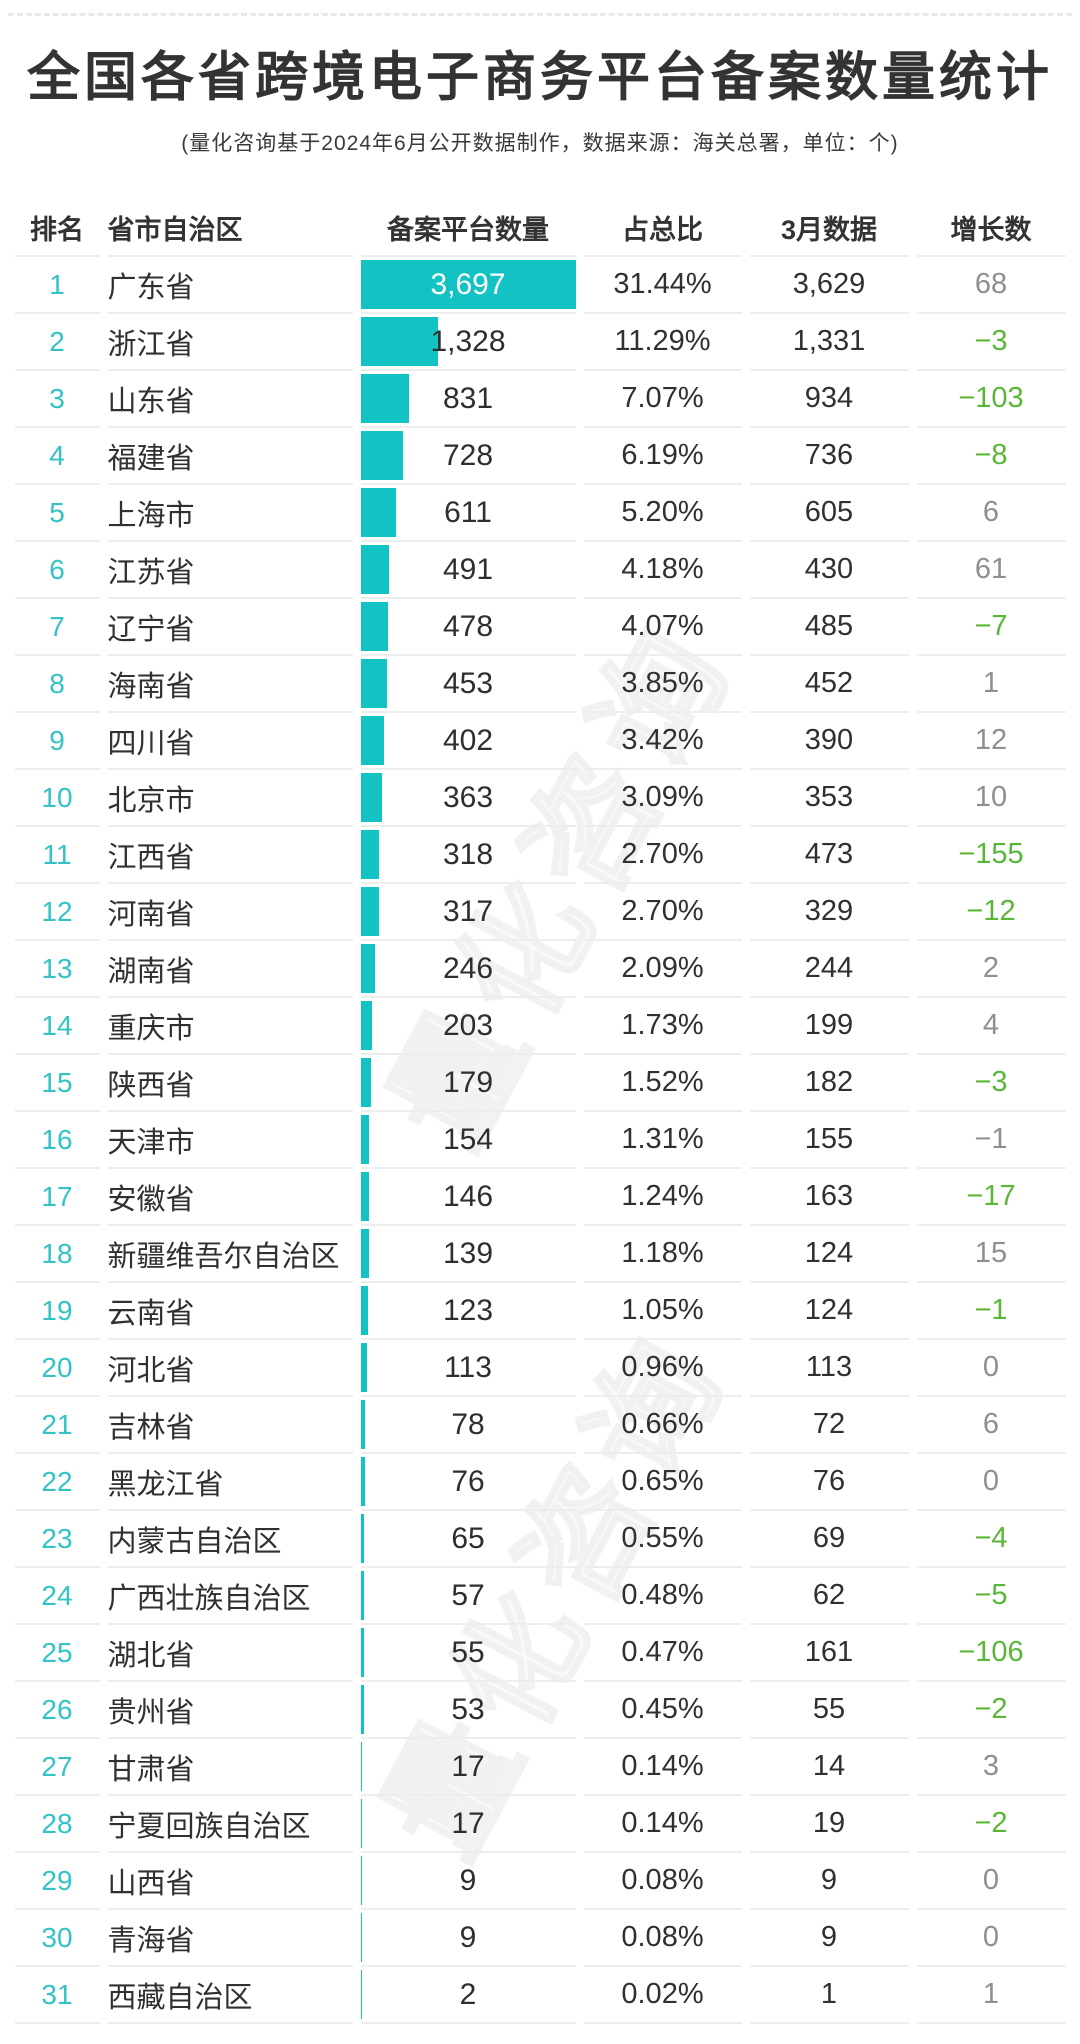 This screenshot has width=1080, height=2044. I want to click on top-dashed-divider, so click(540, 14).